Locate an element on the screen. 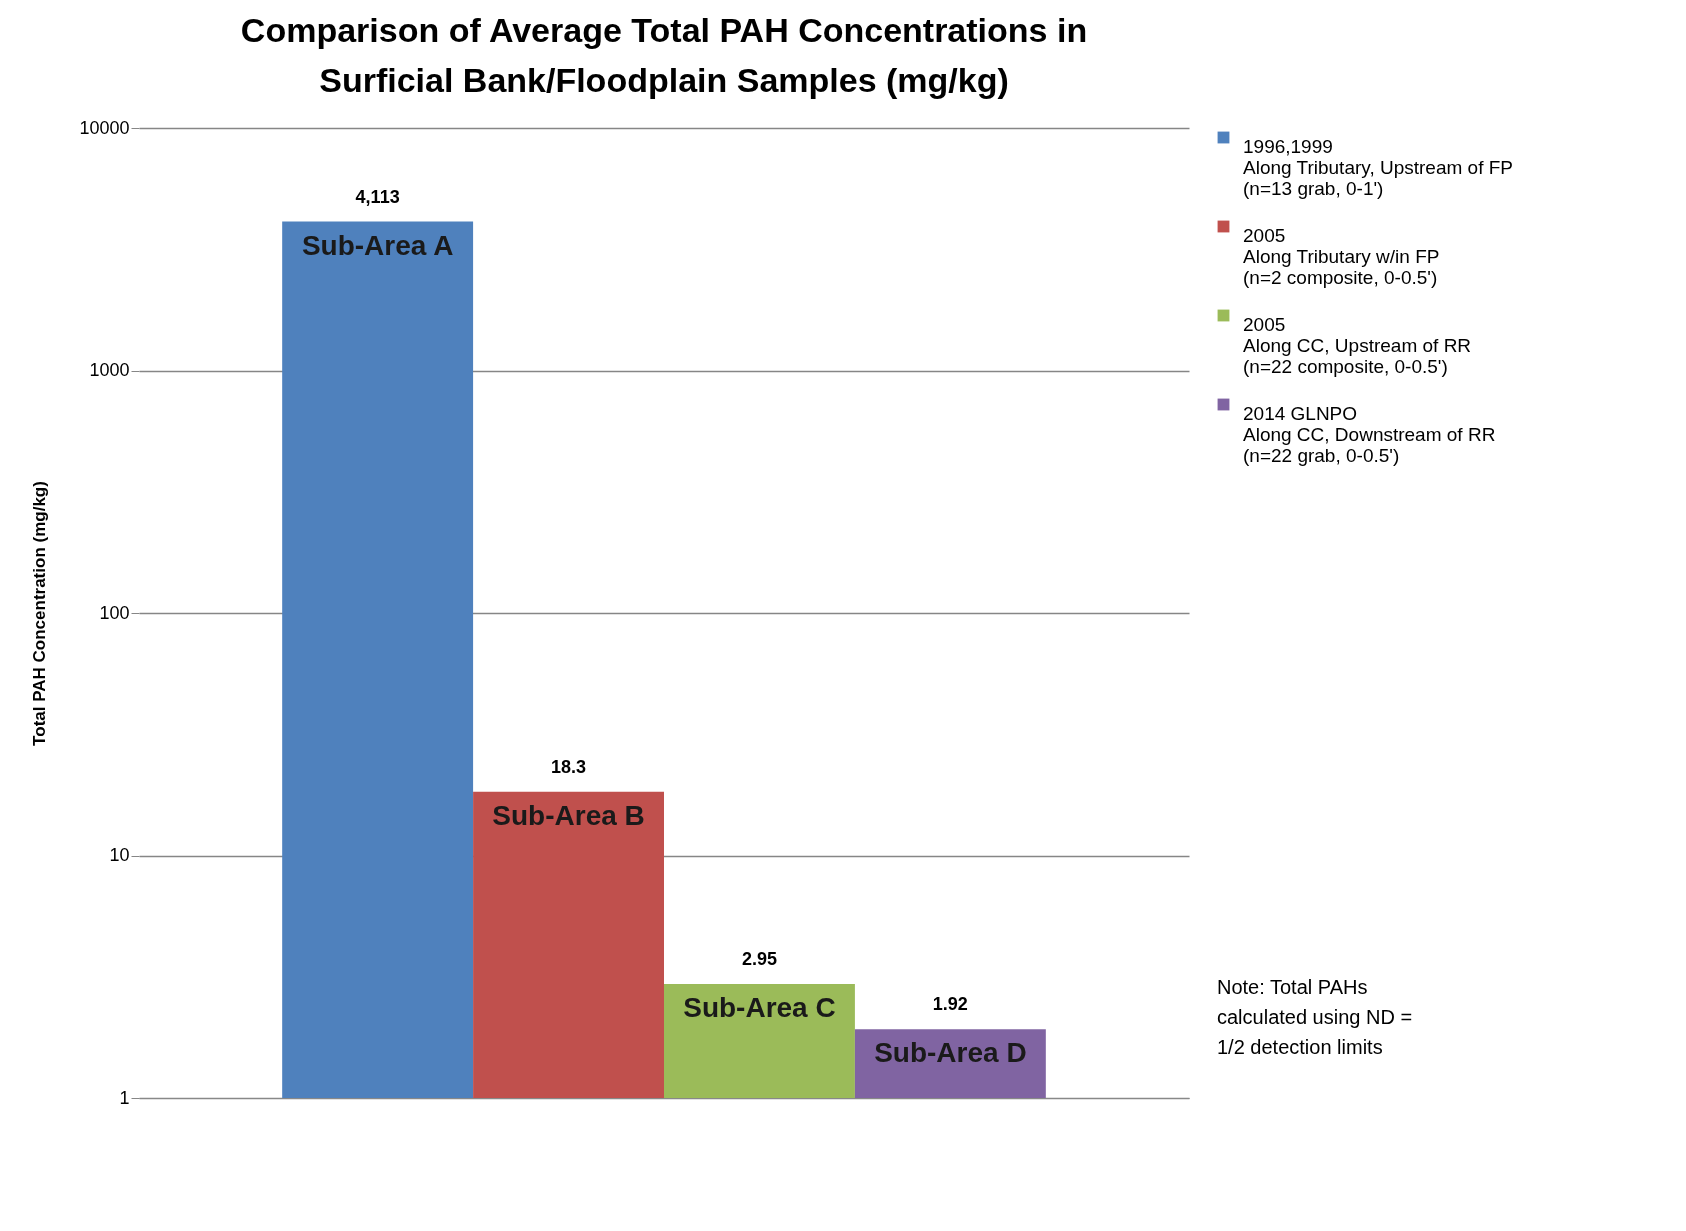  y-tick-label: 1 is located at coordinates (124, 1097).